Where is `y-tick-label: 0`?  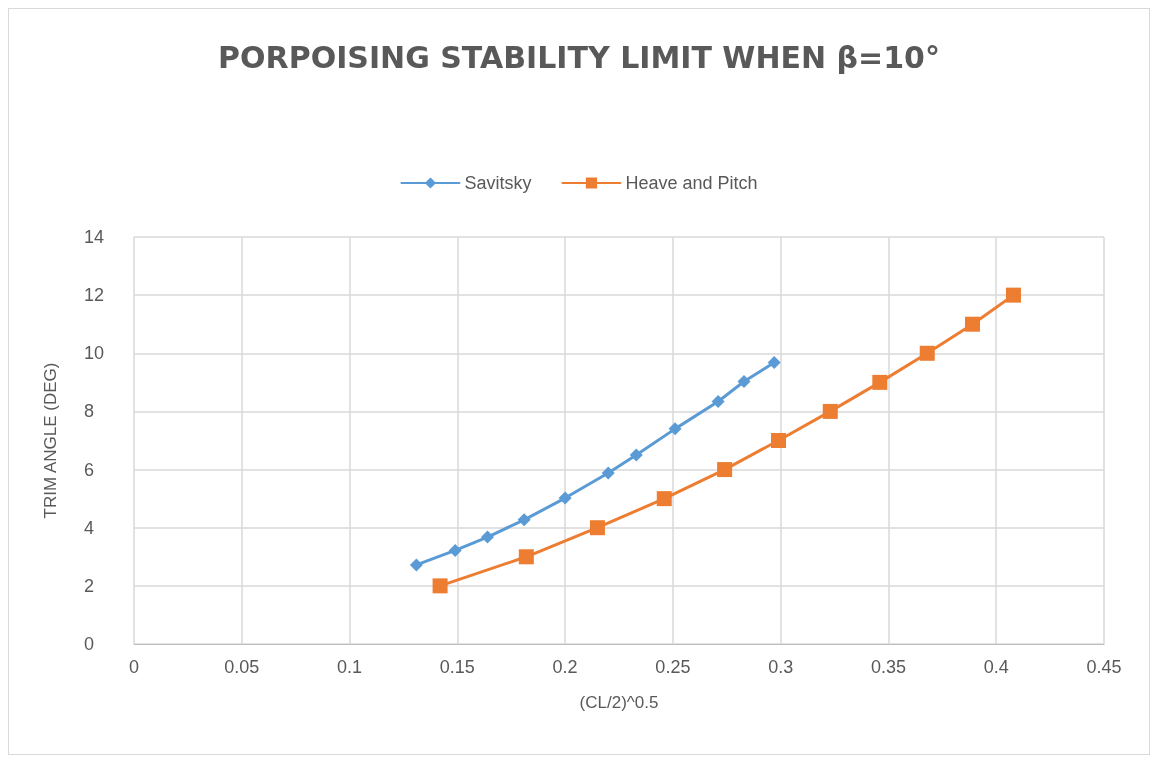 y-tick-label: 0 is located at coordinates (89, 644).